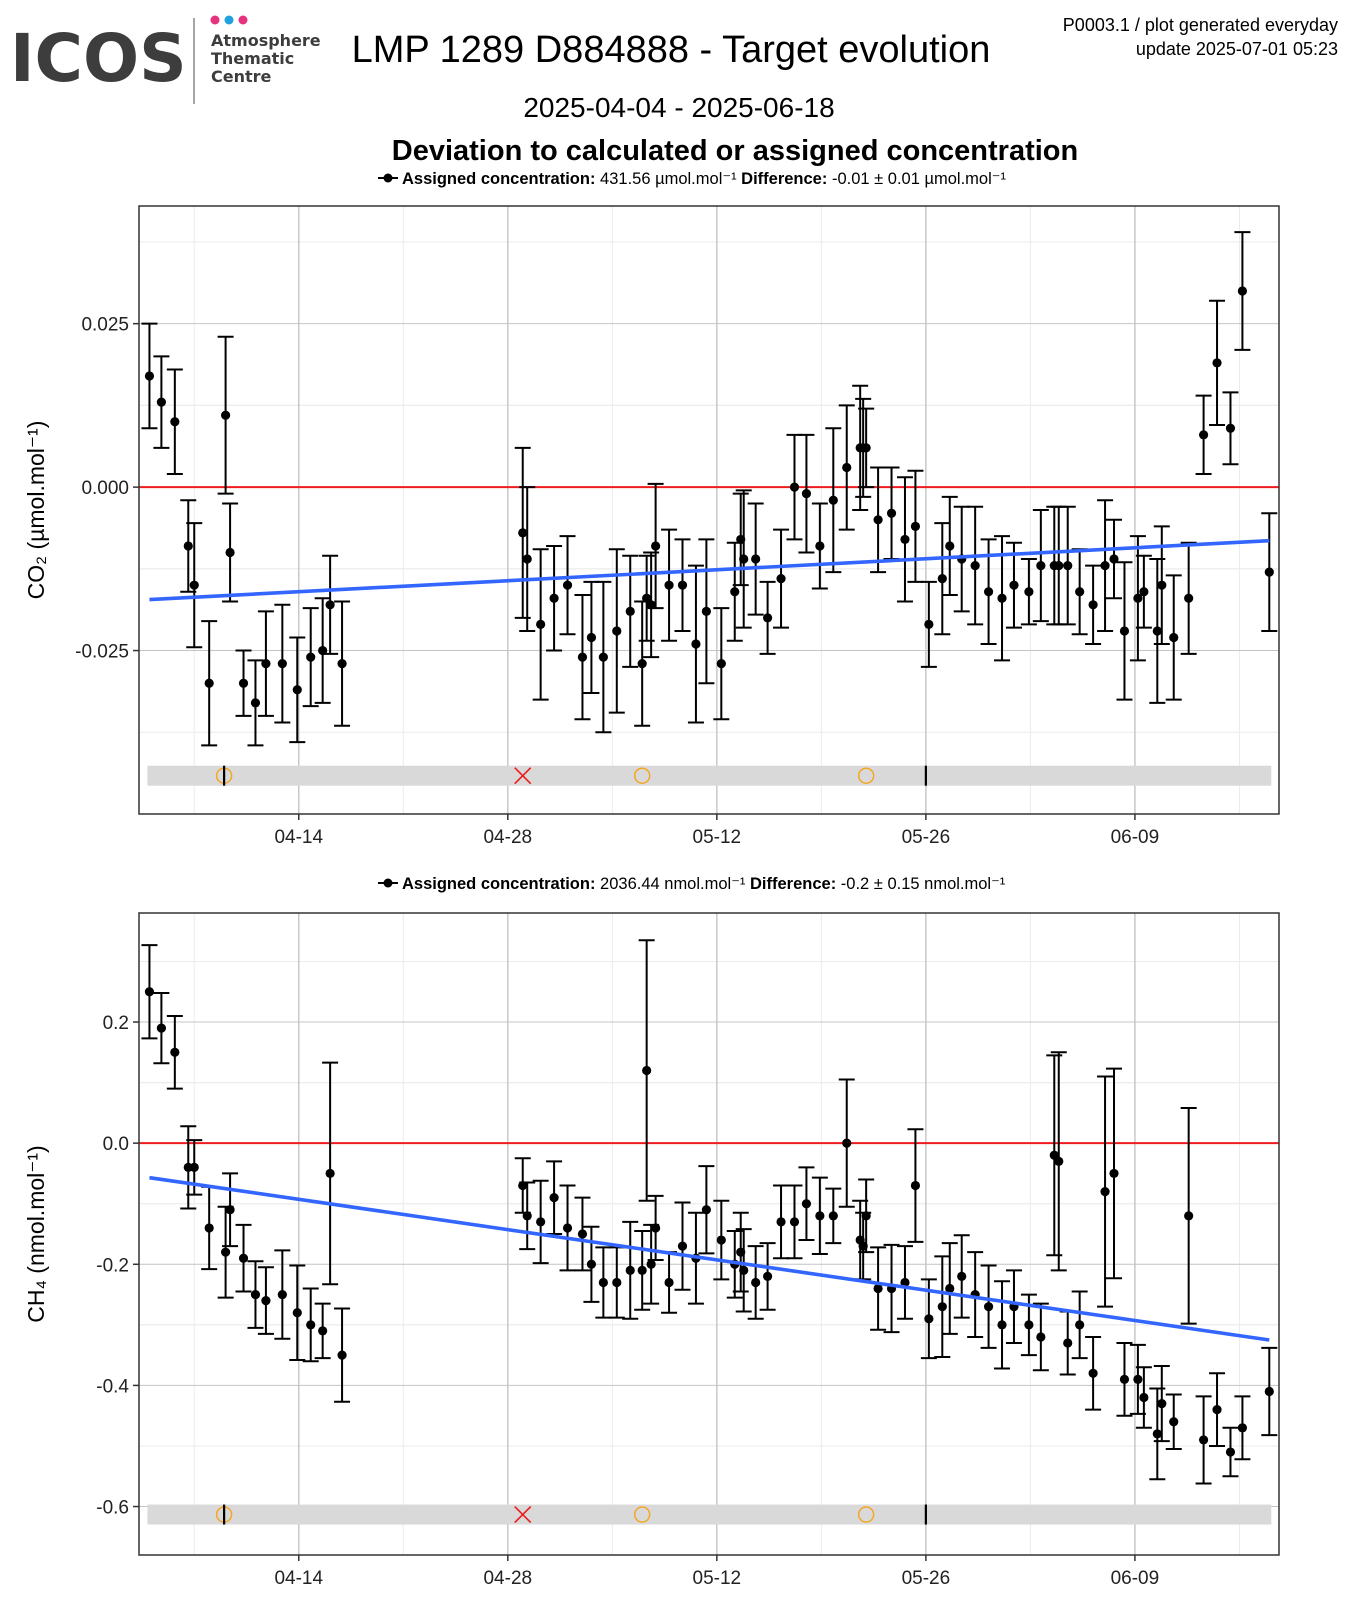 Image resolution: width=1350 pixels, height=1620 pixels. Describe the element at coordinates (298, 837) in the screenshot. I see `x-tick-label: 04-14` at that location.